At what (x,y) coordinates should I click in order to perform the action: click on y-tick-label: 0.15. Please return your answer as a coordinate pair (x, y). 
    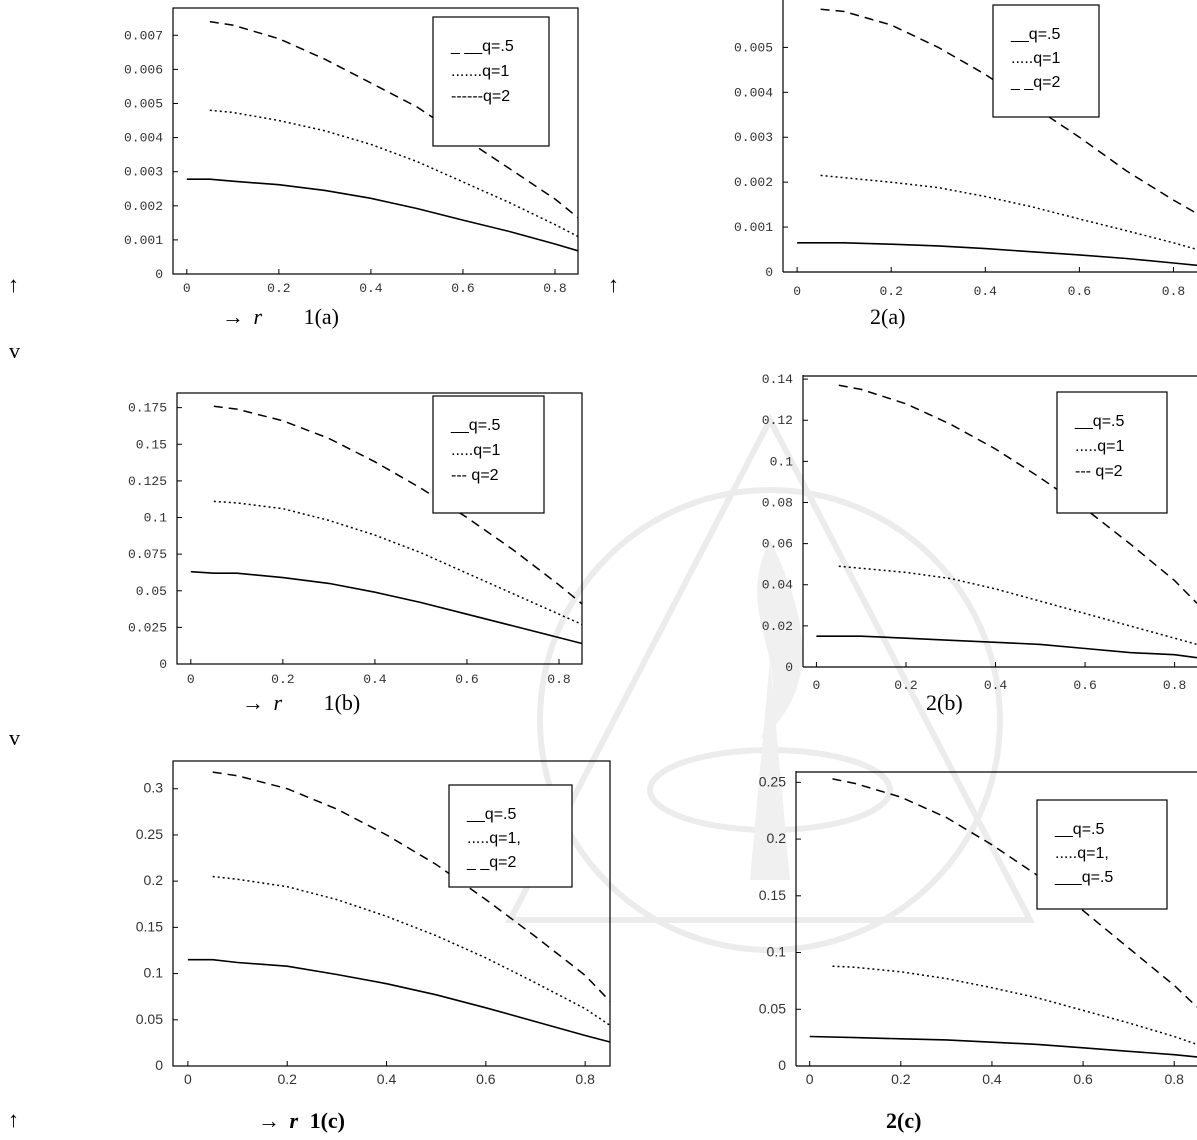
    Looking at the image, I should click on (772, 895).